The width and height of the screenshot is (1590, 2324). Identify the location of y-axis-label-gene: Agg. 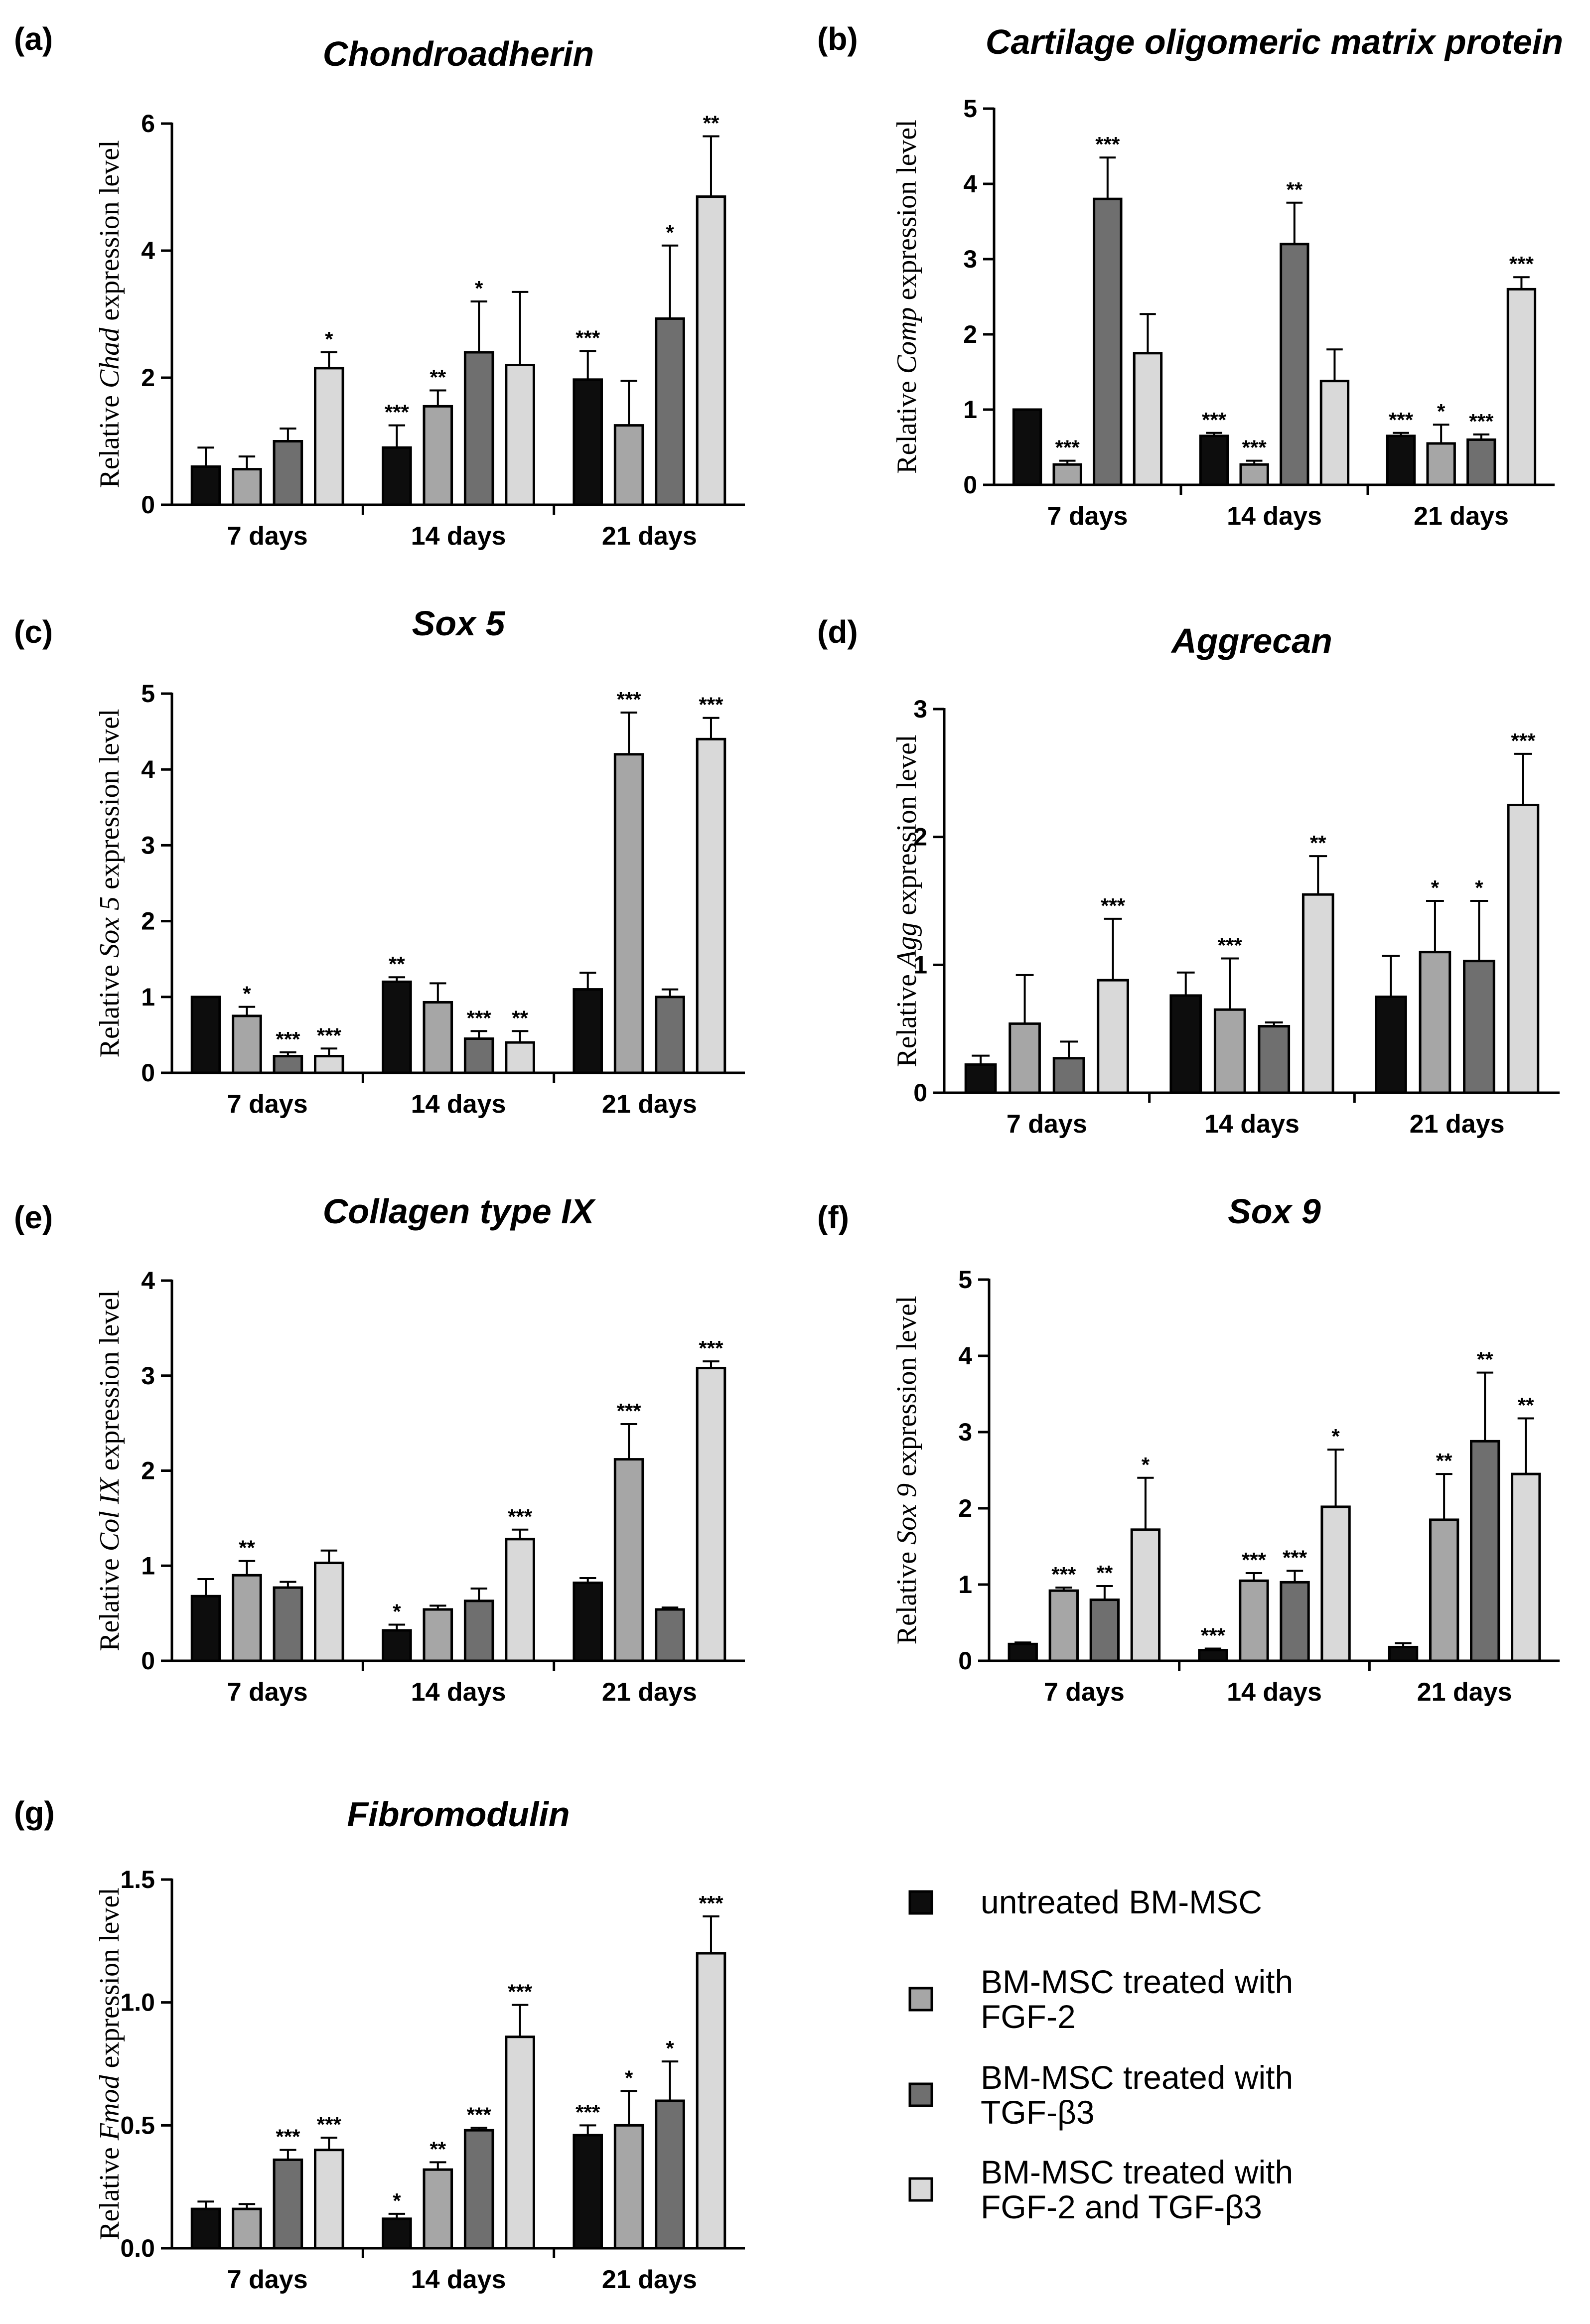
(906, 945).